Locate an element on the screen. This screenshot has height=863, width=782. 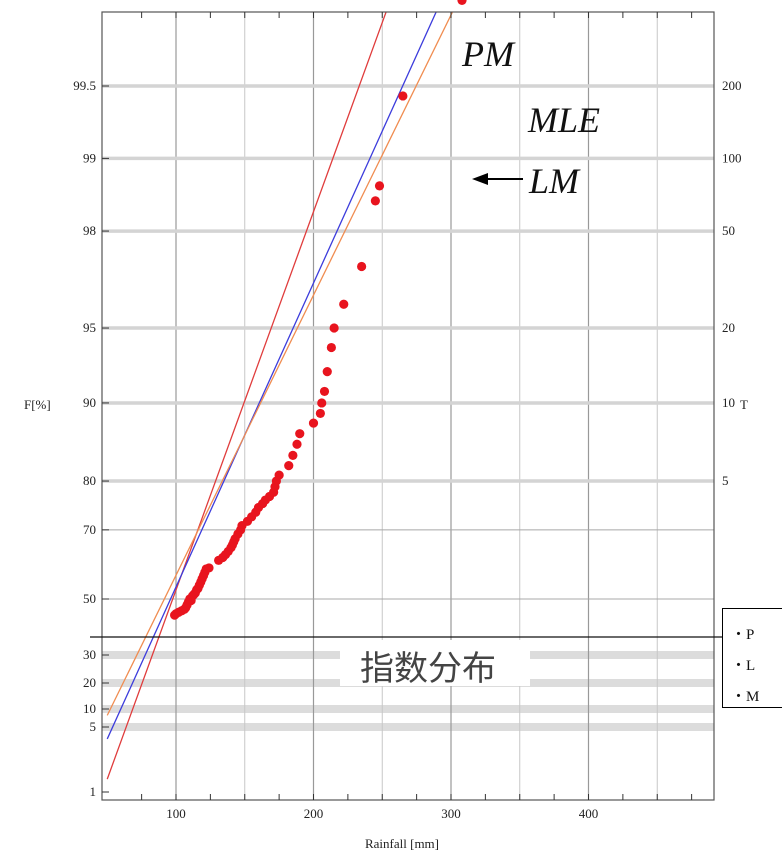
annotation-backdrop is located at coordinates (435, 663).